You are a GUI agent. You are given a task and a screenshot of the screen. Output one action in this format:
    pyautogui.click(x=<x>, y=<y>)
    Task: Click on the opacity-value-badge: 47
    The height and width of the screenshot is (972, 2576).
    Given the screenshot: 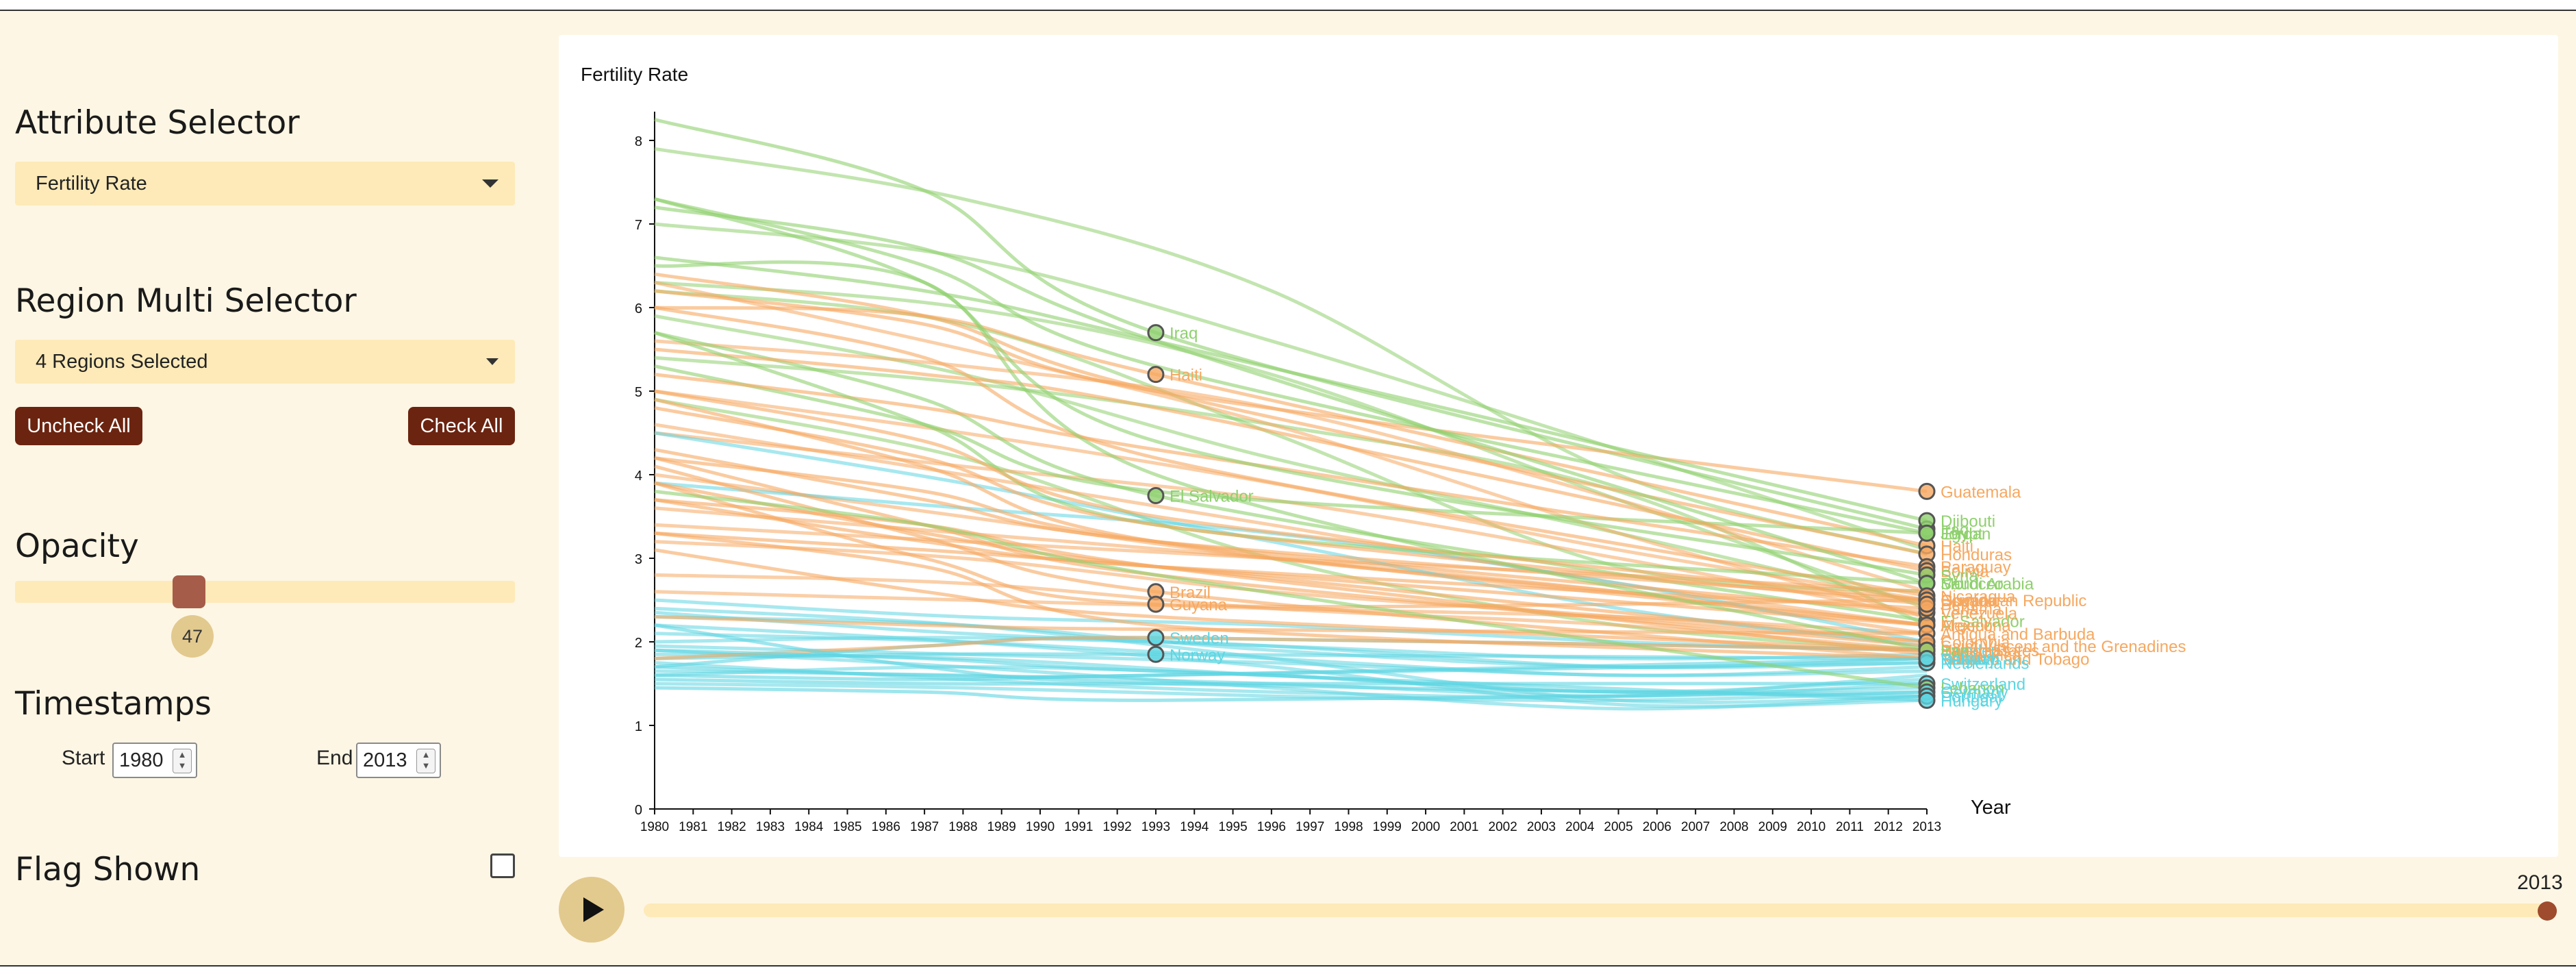 What is the action you would take?
    pyautogui.click(x=192, y=636)
    